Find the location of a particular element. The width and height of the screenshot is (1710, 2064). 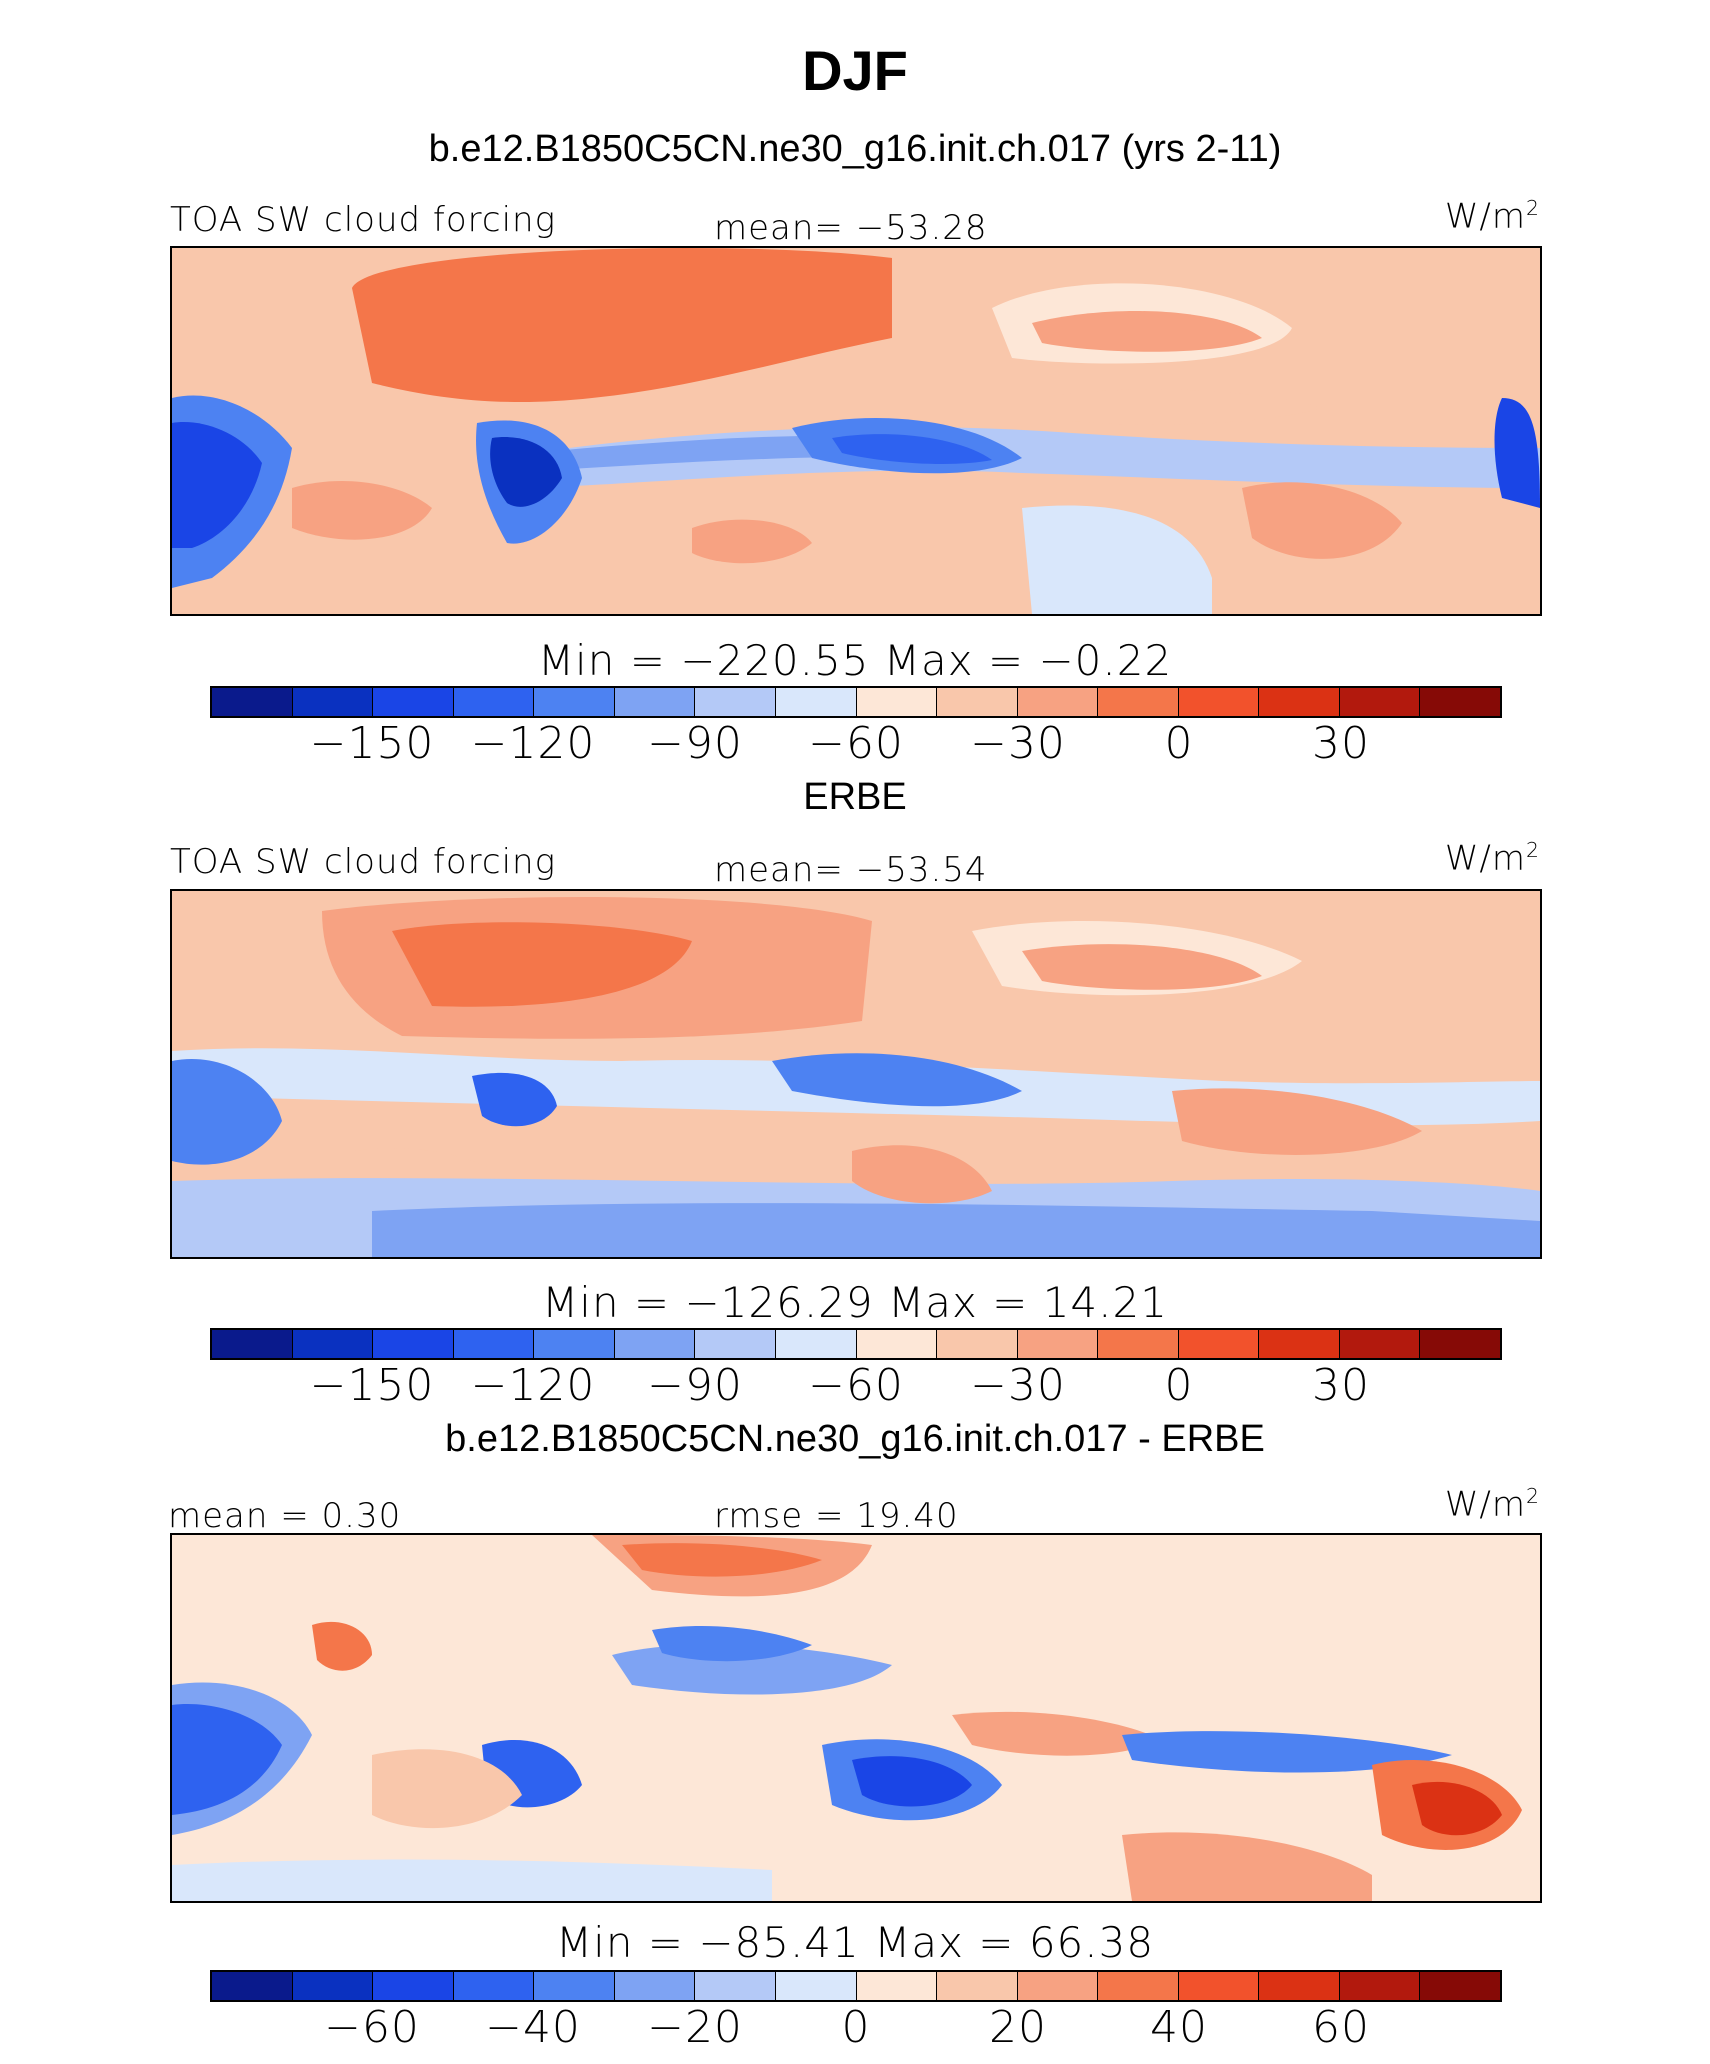

panel-2-tick: −120 is located at coordinates (533, 1385).